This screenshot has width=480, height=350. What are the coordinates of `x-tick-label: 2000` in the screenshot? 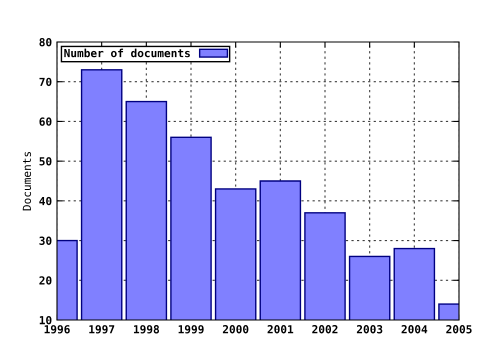 It's located at (235, 329).